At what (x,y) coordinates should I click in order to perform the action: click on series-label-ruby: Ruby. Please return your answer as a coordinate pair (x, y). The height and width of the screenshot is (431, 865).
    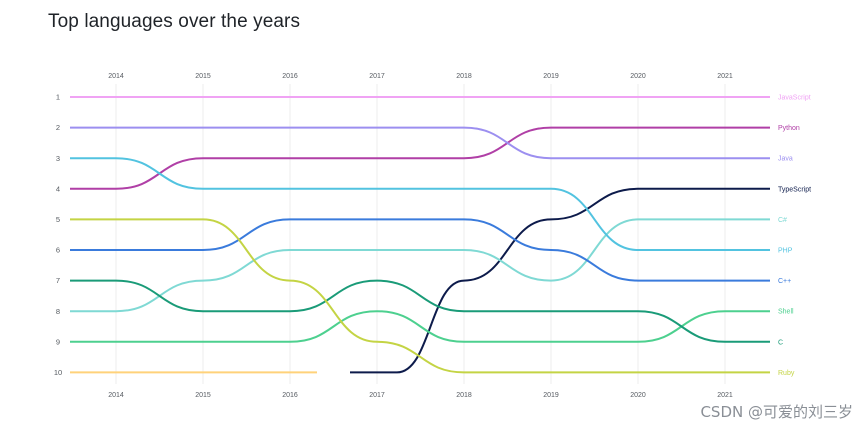
    Looking at the image, I should click on (786, 373).